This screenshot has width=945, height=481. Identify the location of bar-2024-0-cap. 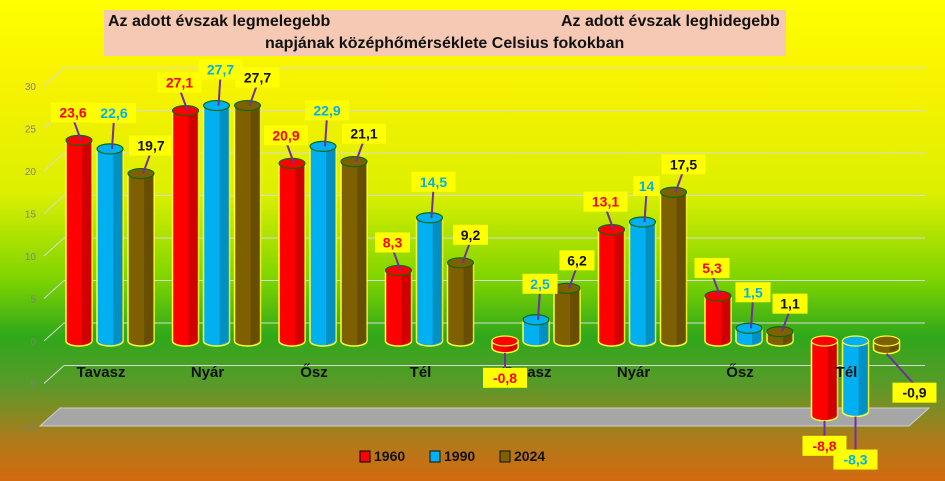
(141, 173).